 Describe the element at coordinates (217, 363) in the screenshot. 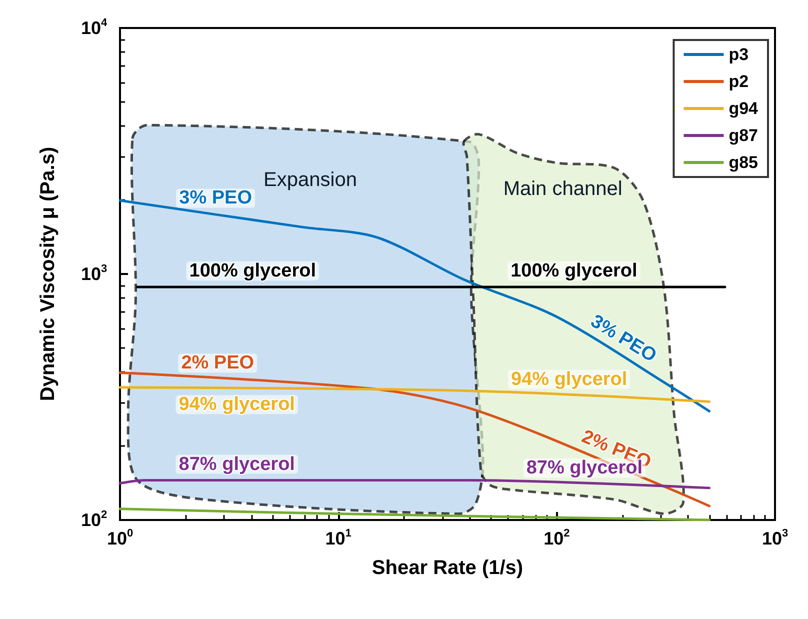

I see `annotation: 2% PEO` at that location.